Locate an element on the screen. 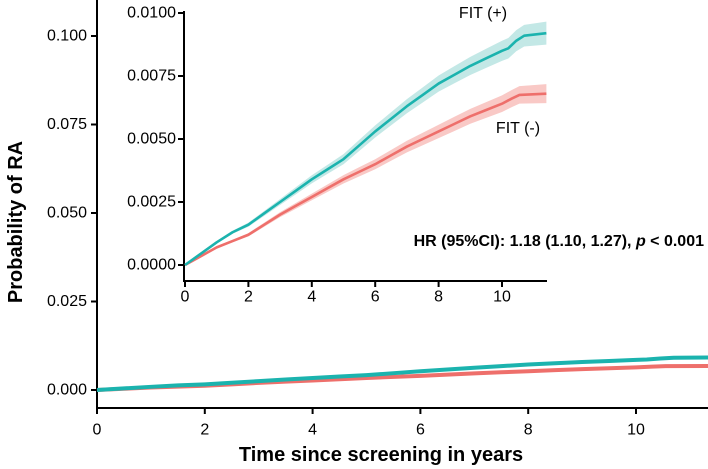 The height and width of the screenshot is (469, 708). series-label-fit-positive: FIT (+) is located at coordinates (483, 13).